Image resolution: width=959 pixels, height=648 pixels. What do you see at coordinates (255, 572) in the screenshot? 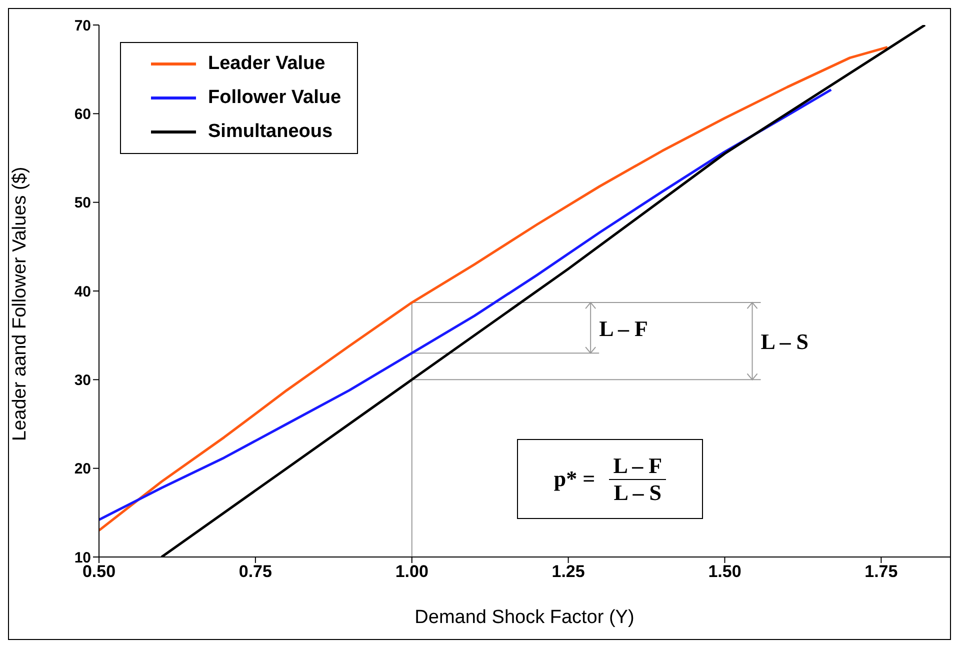
I see `x-tick-label: 0.75` at bounding box center [255, 572].